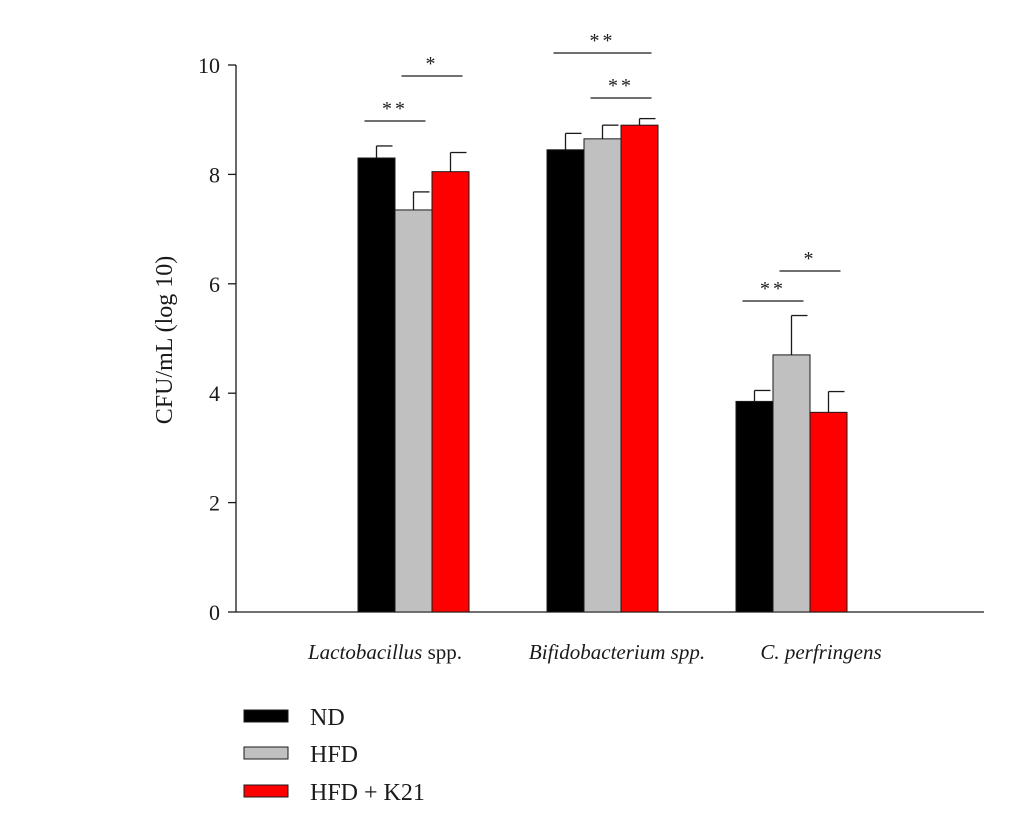 The width and height of the screenshot is (1024, 813). I want to click on category-label: Bifidobacterium spp., so click(617, 652).